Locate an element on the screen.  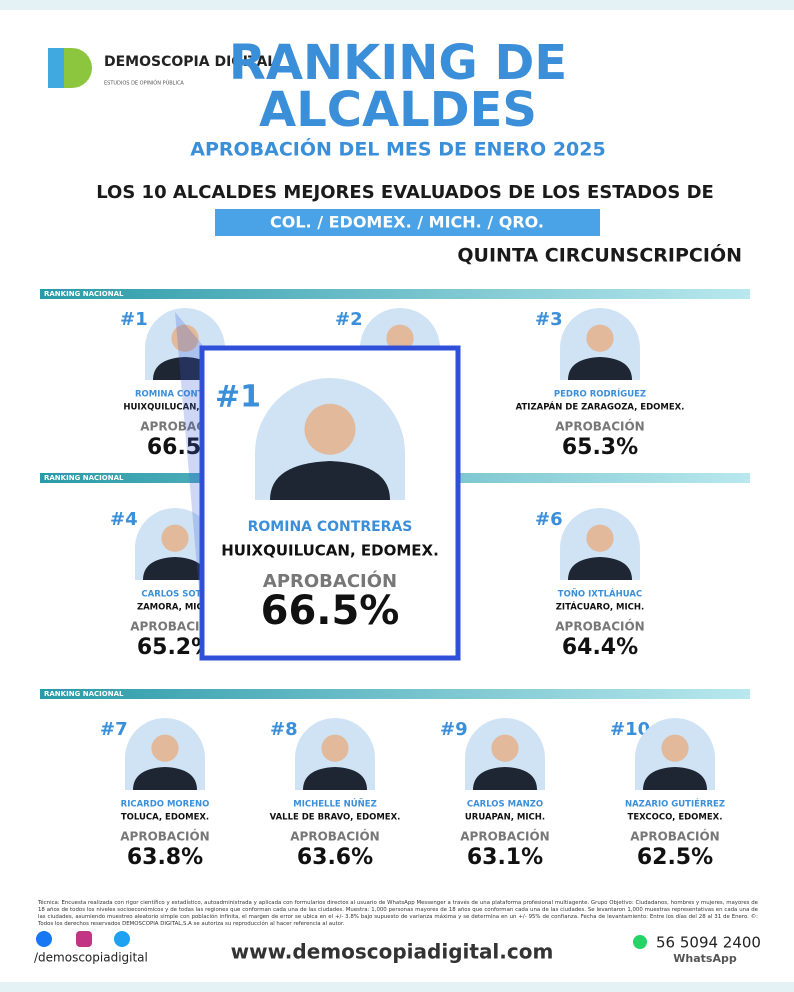
states: COL. / EDOMEX. / MICH. / QRO. is located at coordinates (407, 222).